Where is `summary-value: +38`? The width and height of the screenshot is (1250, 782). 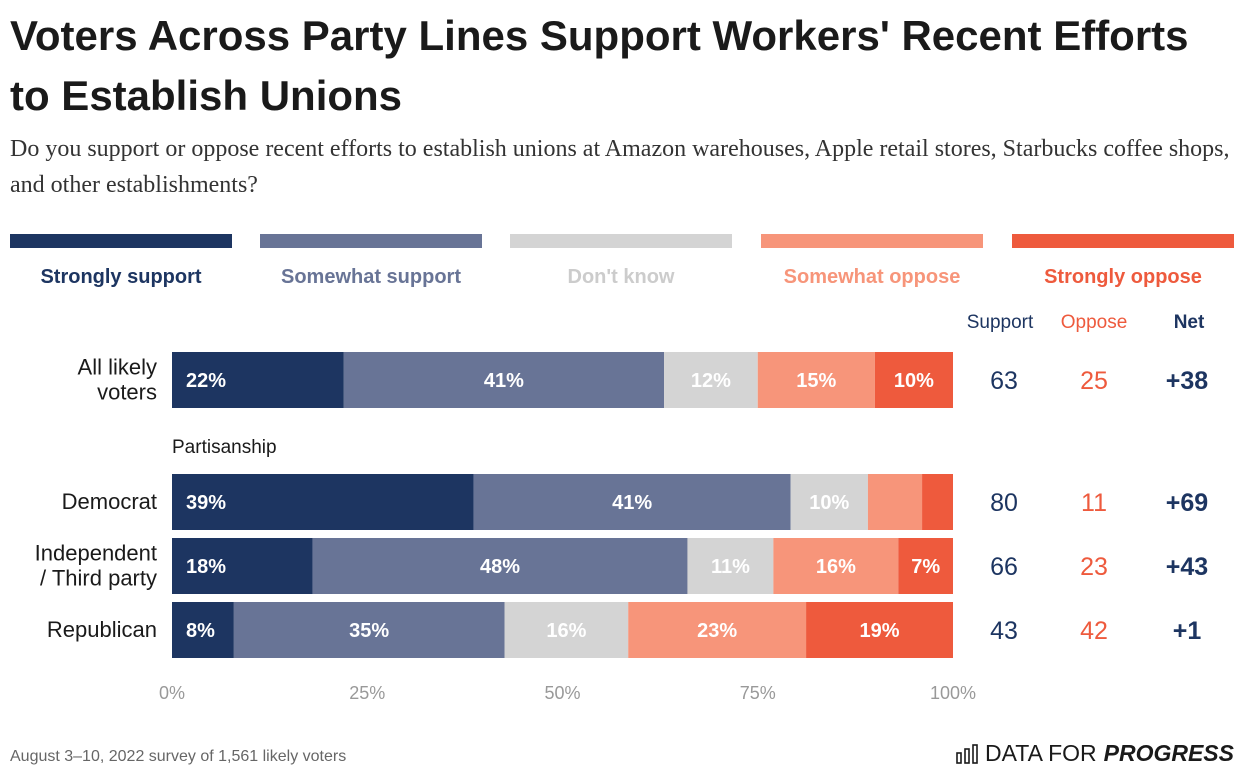 summary-value: +38 is located at coordinates (1187, 381).